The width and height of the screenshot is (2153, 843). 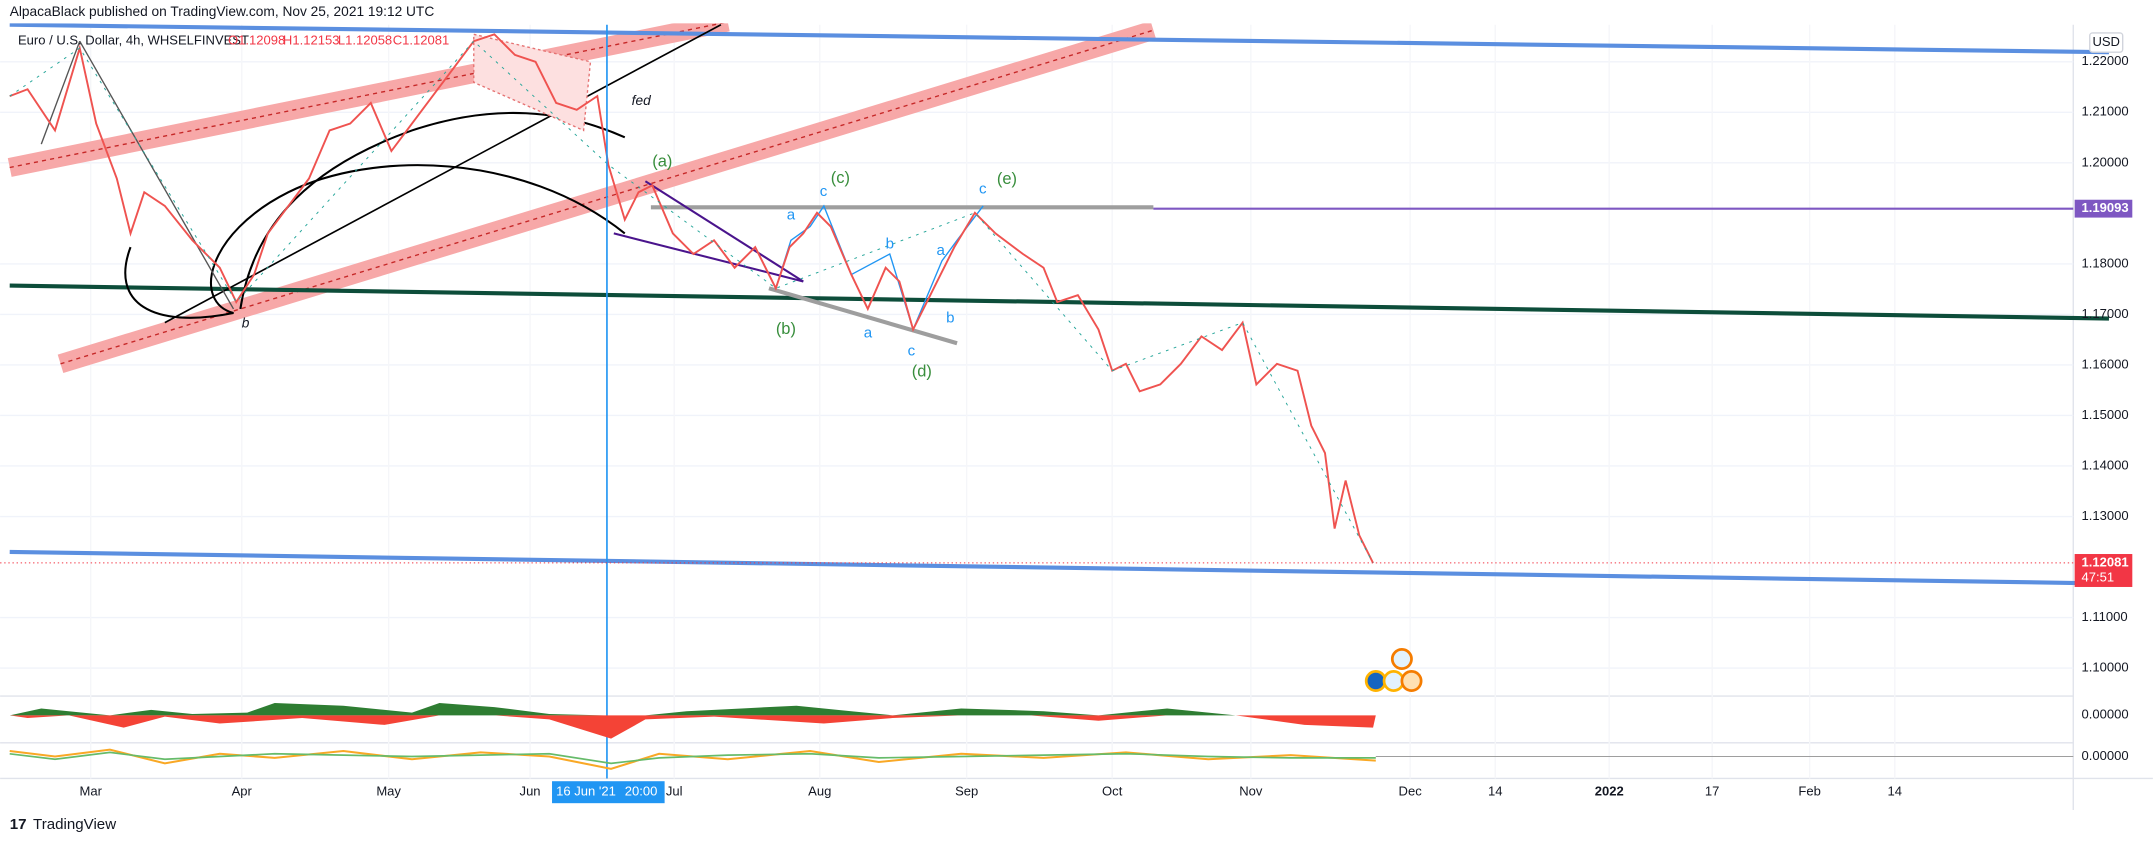 What do you see at coordinates (74, 824) in the screenshot?
I see `footer: TradingView` at bounding box center [74, 824].